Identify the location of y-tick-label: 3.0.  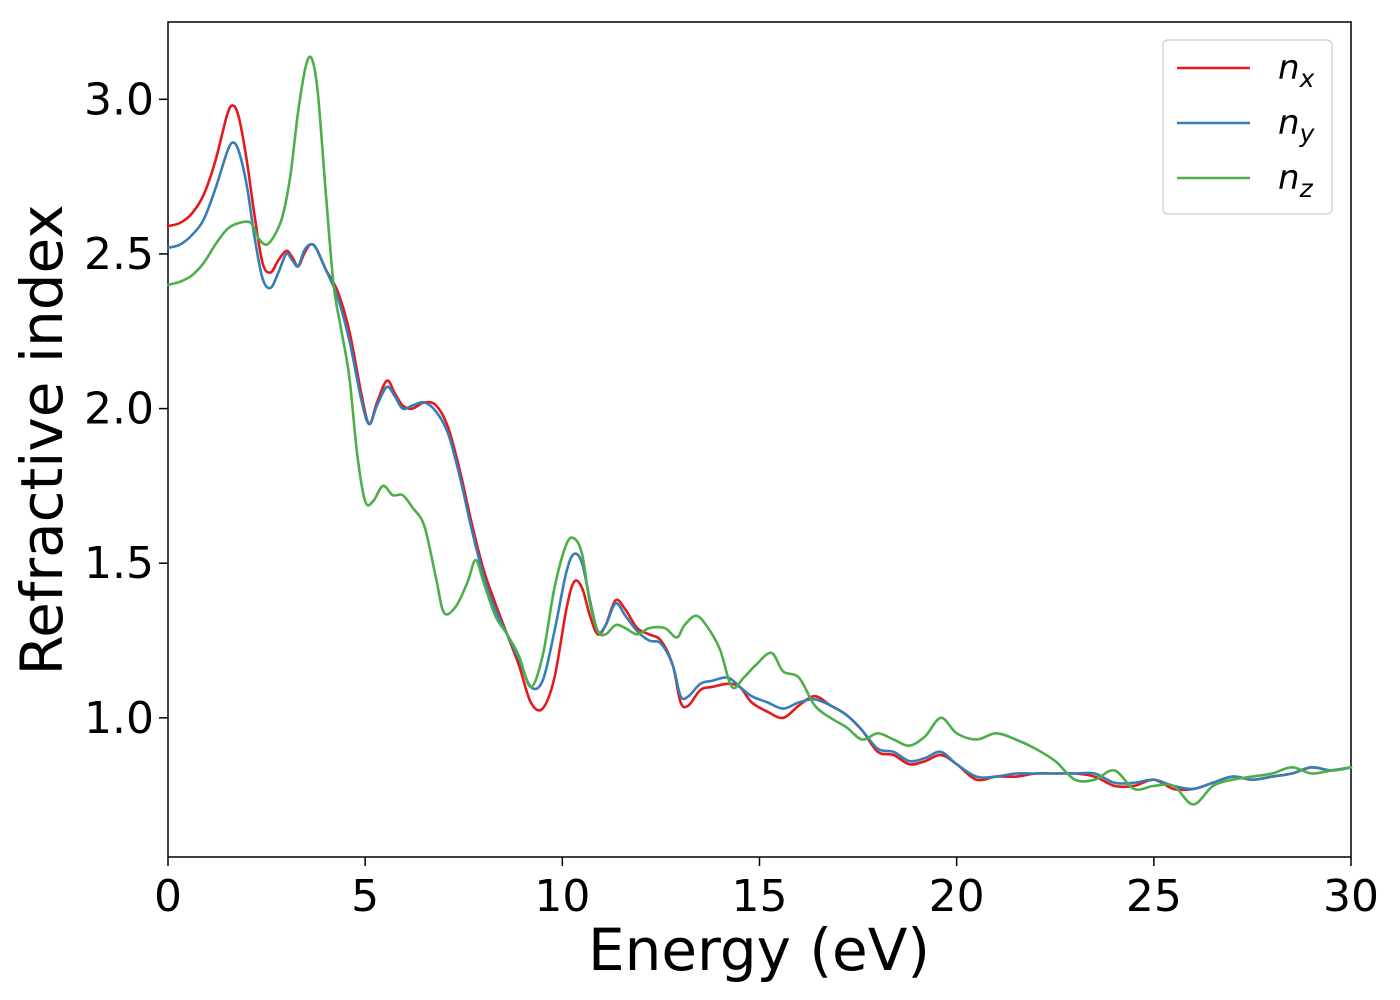
(119, 99).